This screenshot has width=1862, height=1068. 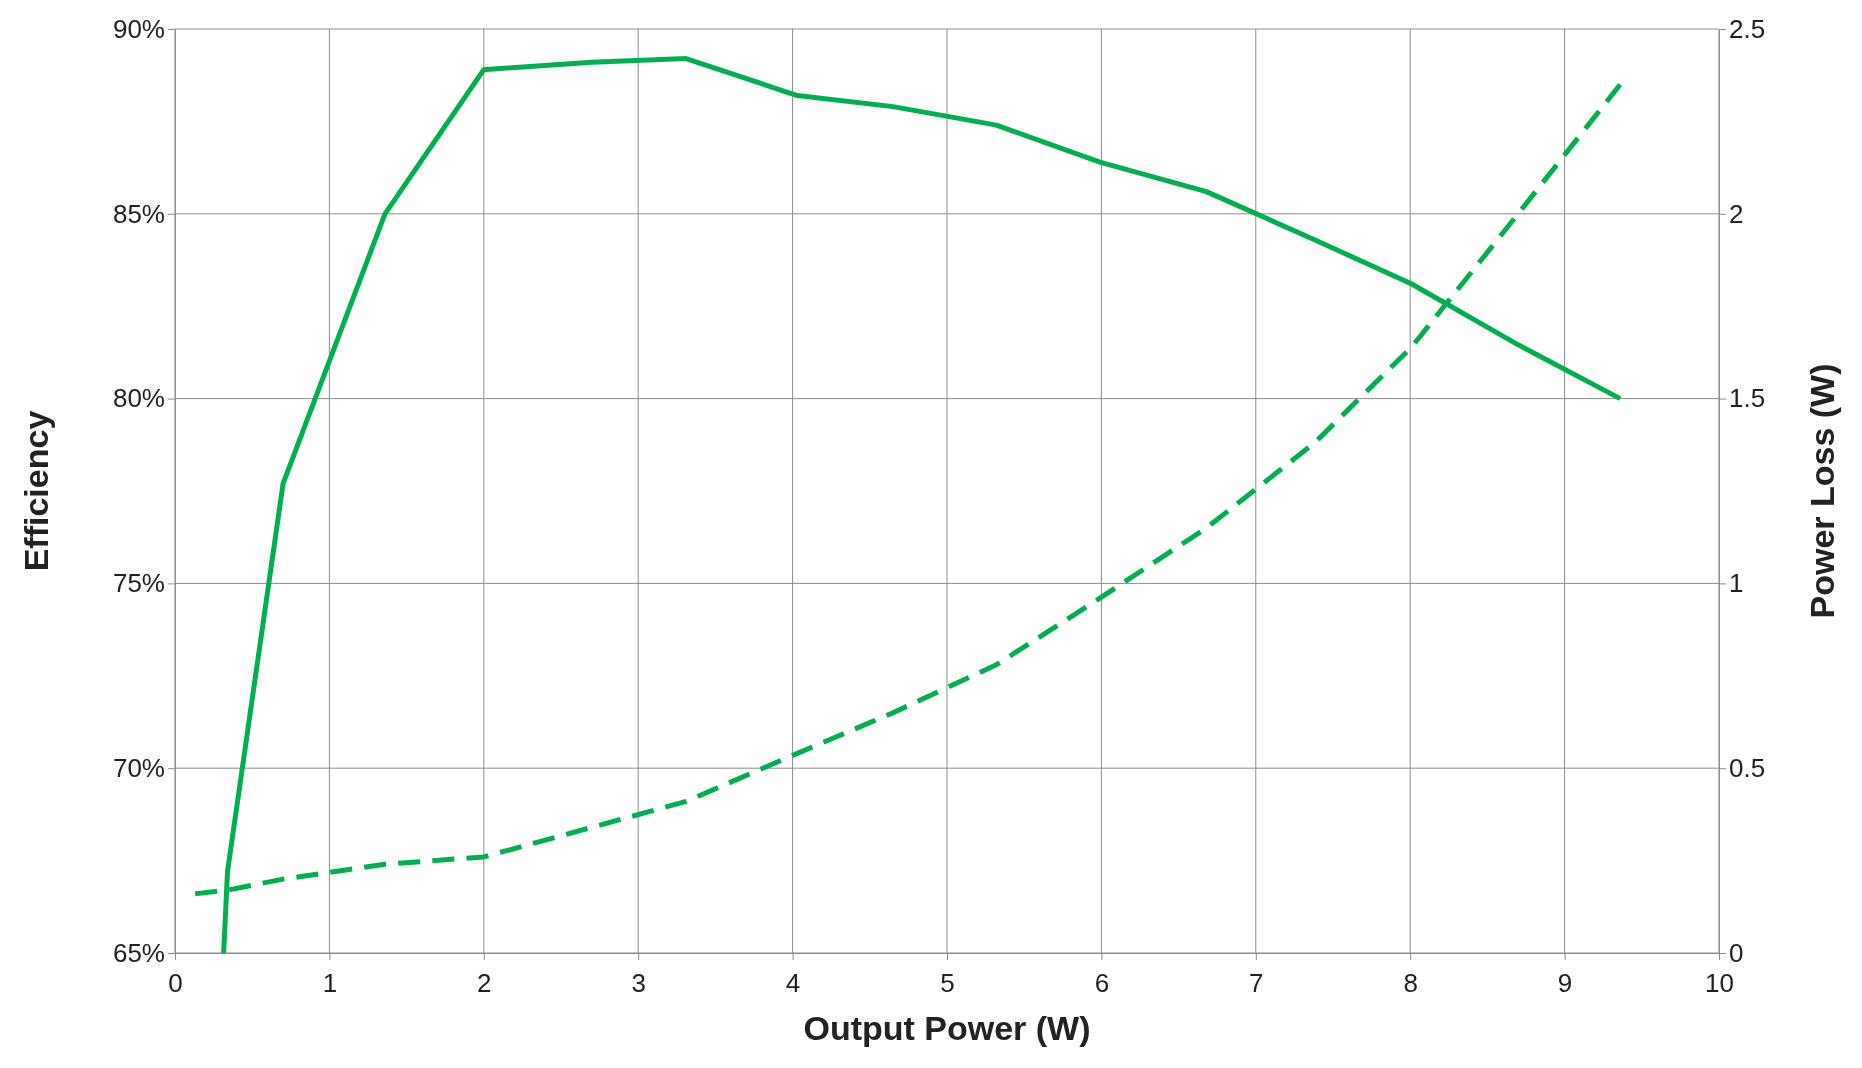 What do you see at coordinates (138, 398) in the screenshot?
I see `y-tick-label: 80%` at bounding box center [138, 398].